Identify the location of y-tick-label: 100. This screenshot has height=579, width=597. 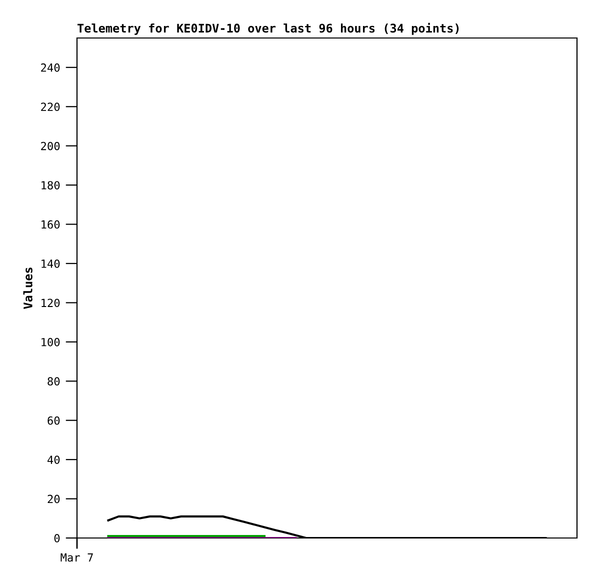
(51, 342).